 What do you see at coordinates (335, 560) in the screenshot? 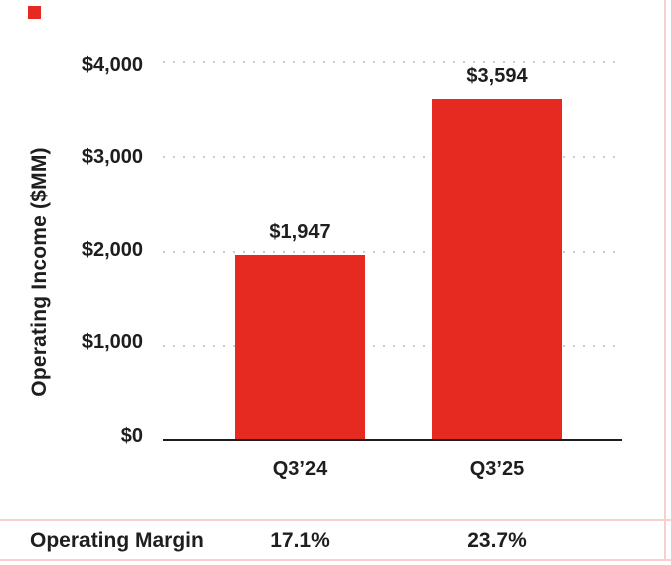
I see `footer-bottom-divider` at bounding box center [335, 560].